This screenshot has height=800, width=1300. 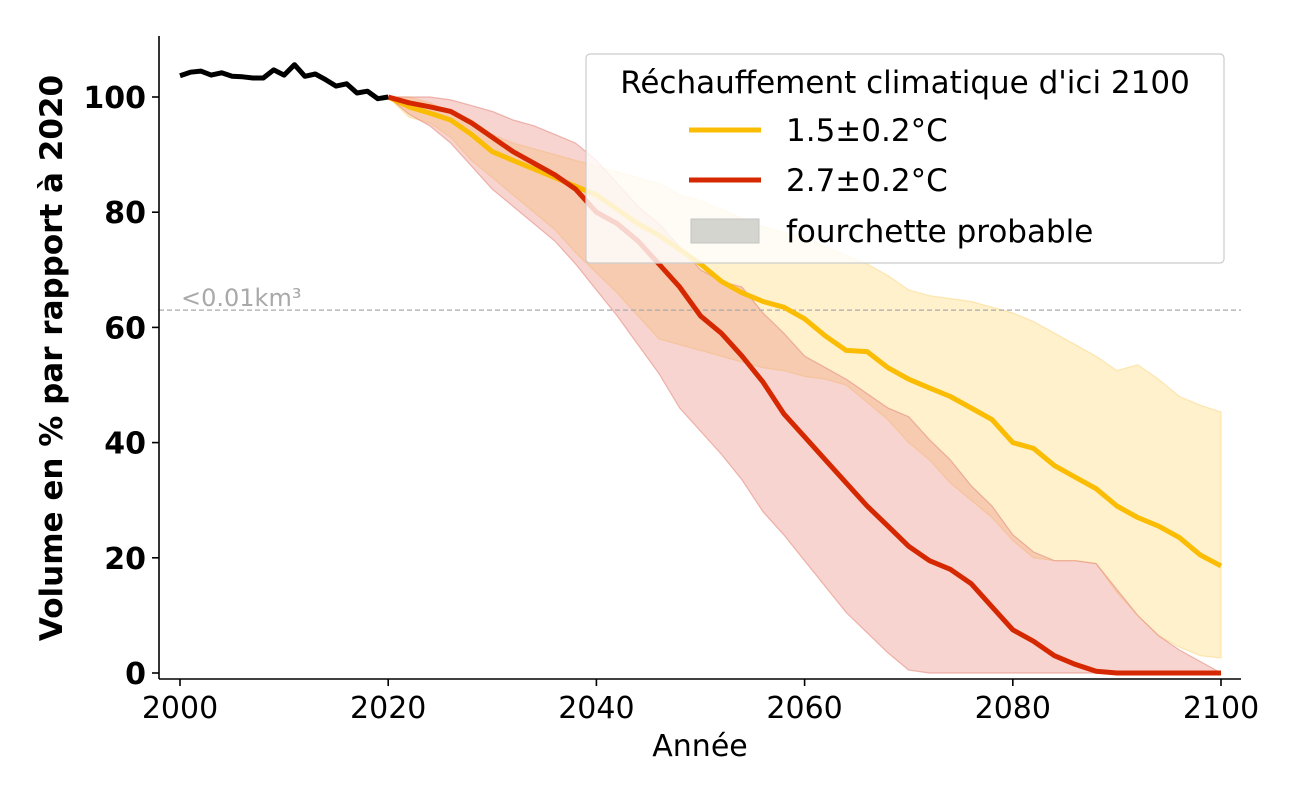 I want to click on y-tick-label: 40, so click(x=125, y=444).